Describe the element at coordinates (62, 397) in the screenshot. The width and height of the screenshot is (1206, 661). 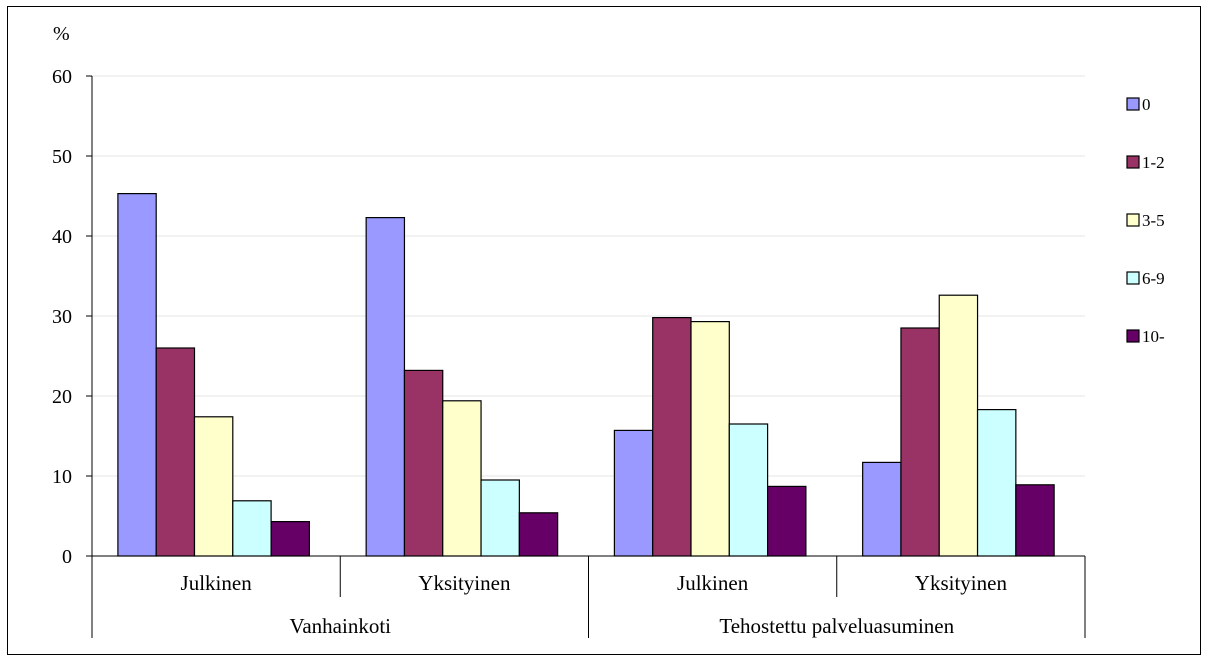
I see `y-tick-label: 20` at that location.